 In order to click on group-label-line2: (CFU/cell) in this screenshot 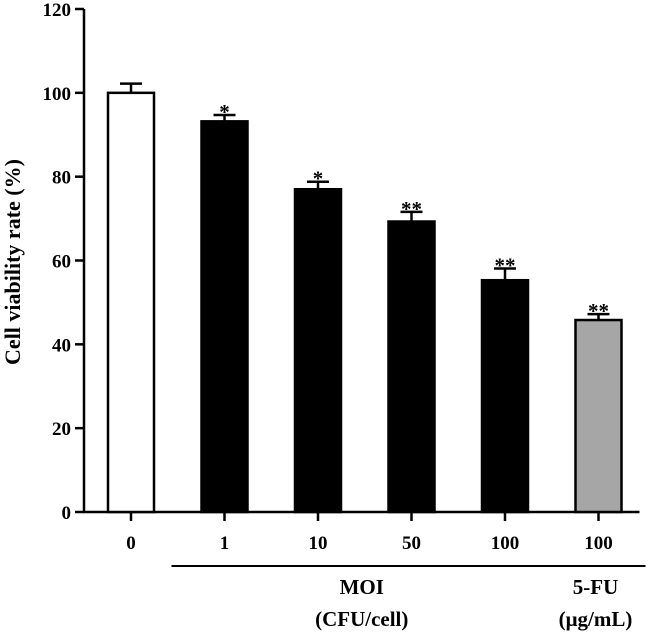, I will do `click(361, 619)`.